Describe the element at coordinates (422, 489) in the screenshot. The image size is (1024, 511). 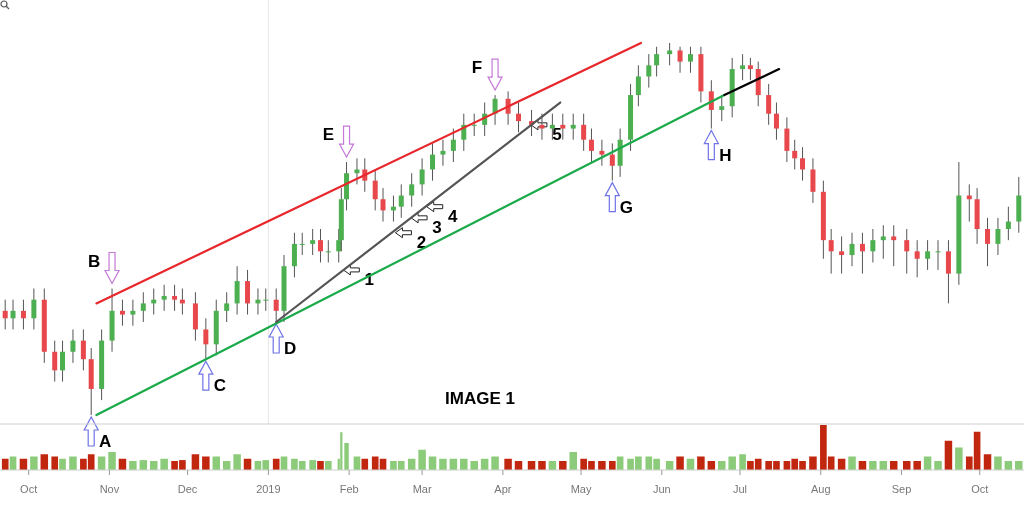
I see `x-tick-label: Mar` at that location.